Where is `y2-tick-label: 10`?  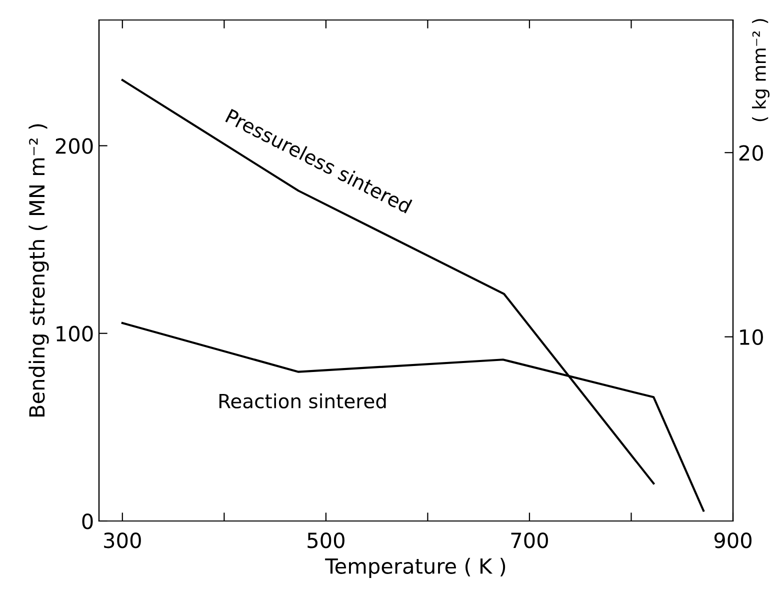 y2-tick-label: 10 is located at coordinates (751, 337).